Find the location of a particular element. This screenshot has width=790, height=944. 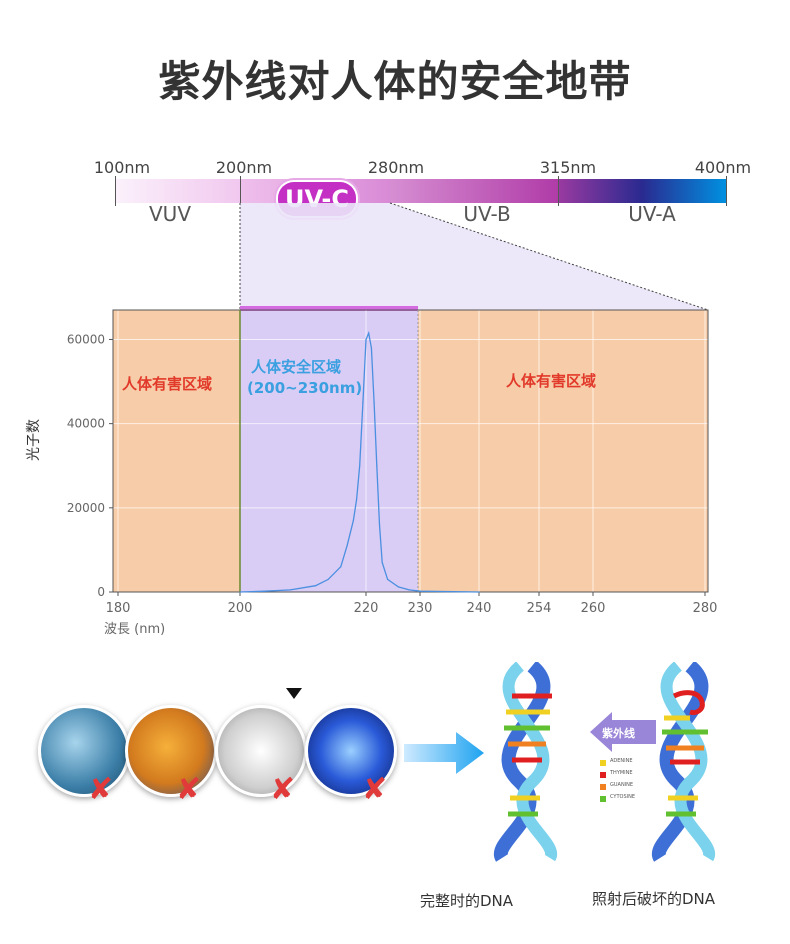

x-tick-label-7: 280 is located at coordinates (705, 608).